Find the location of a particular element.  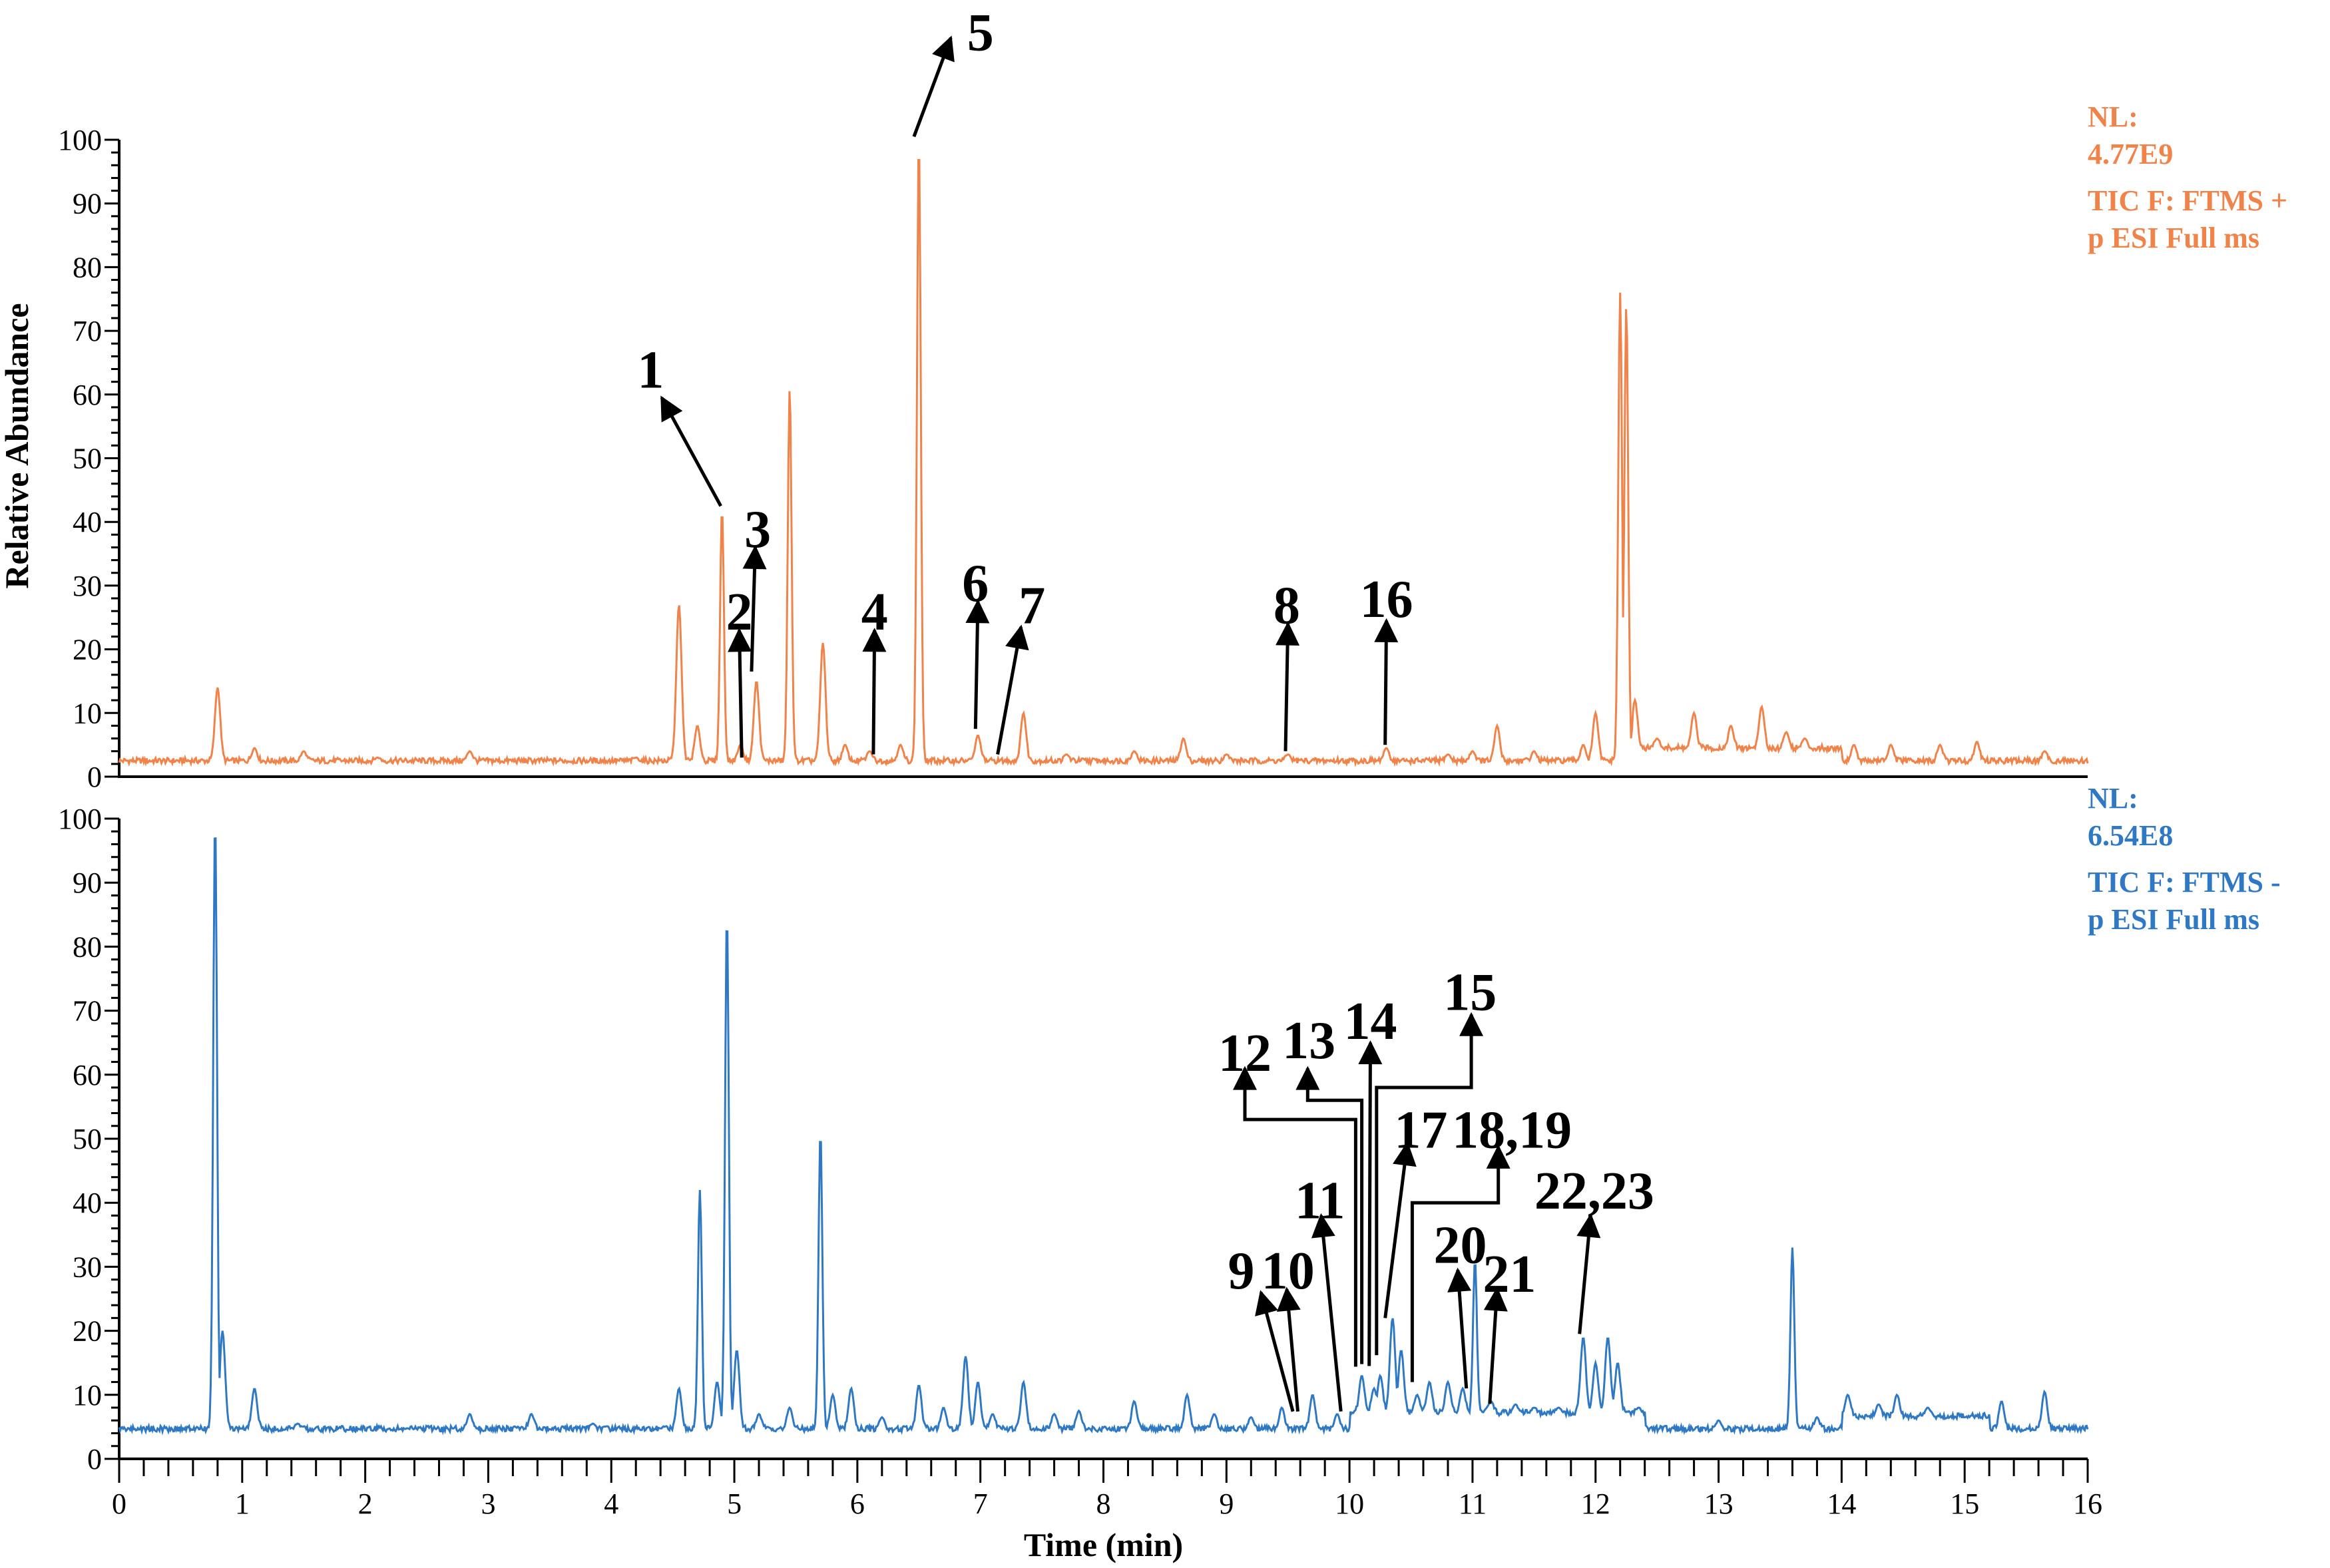

annotation-label: 1 is located at coordinates (650, 371).